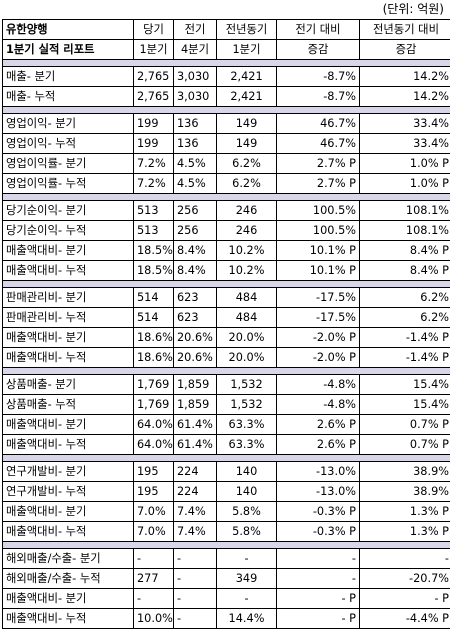 This screenshot has height=634, width=450. I want to click on value-current: 199, so click(153, 143).